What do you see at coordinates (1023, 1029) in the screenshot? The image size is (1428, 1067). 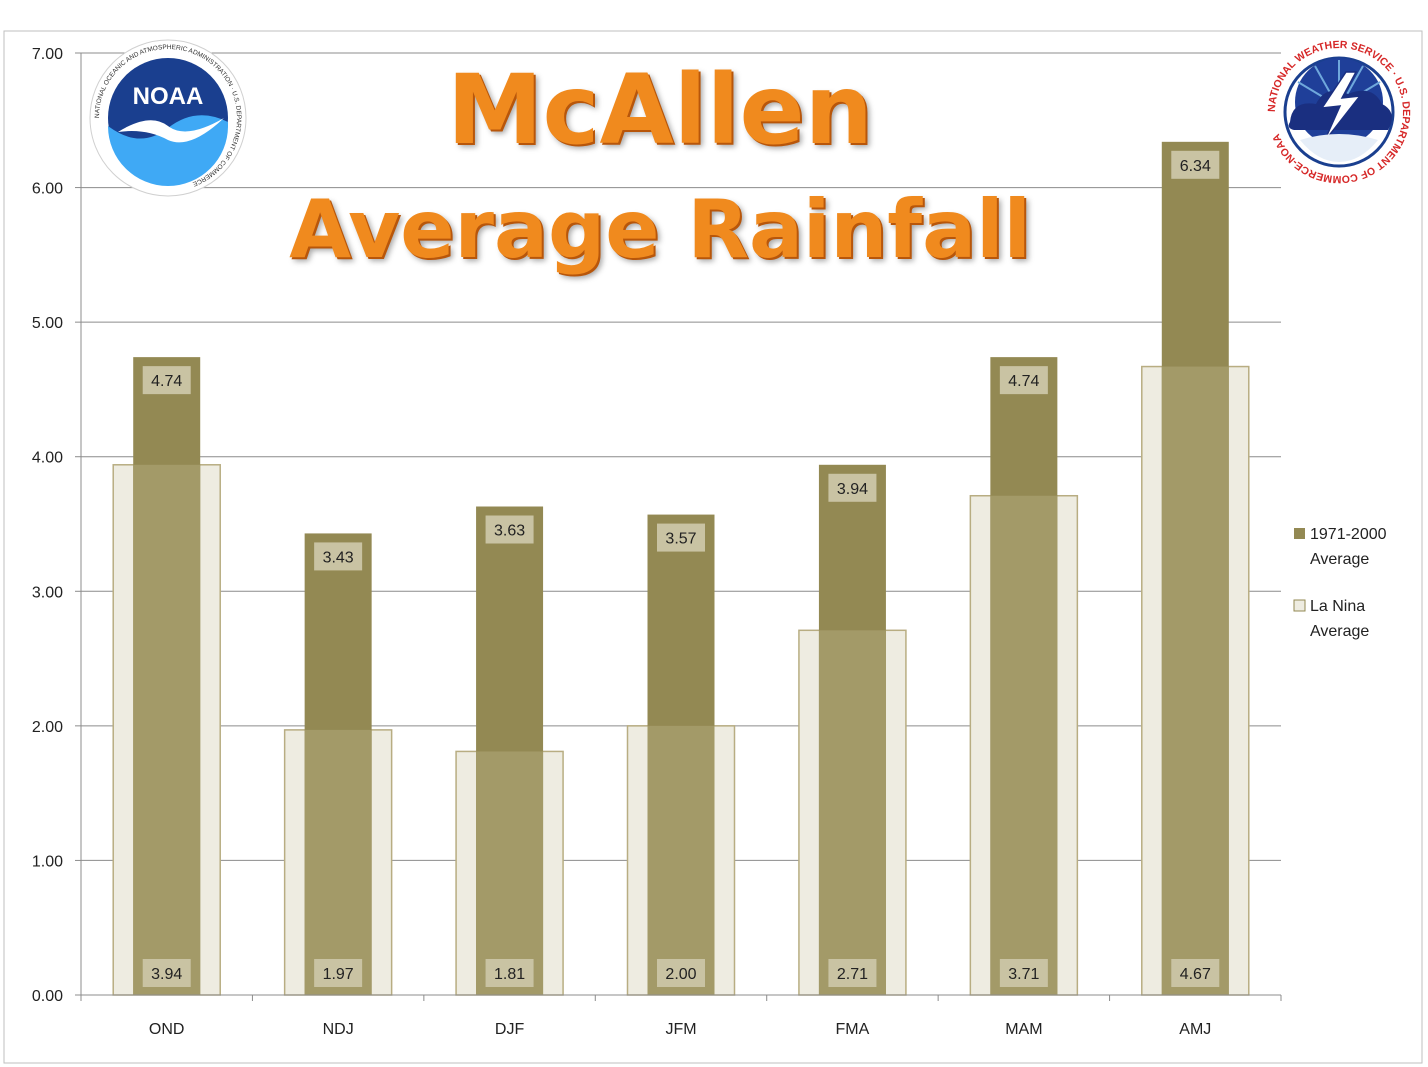 I see `x-tick-label: MAM` at bounding box center [1023, 1029].